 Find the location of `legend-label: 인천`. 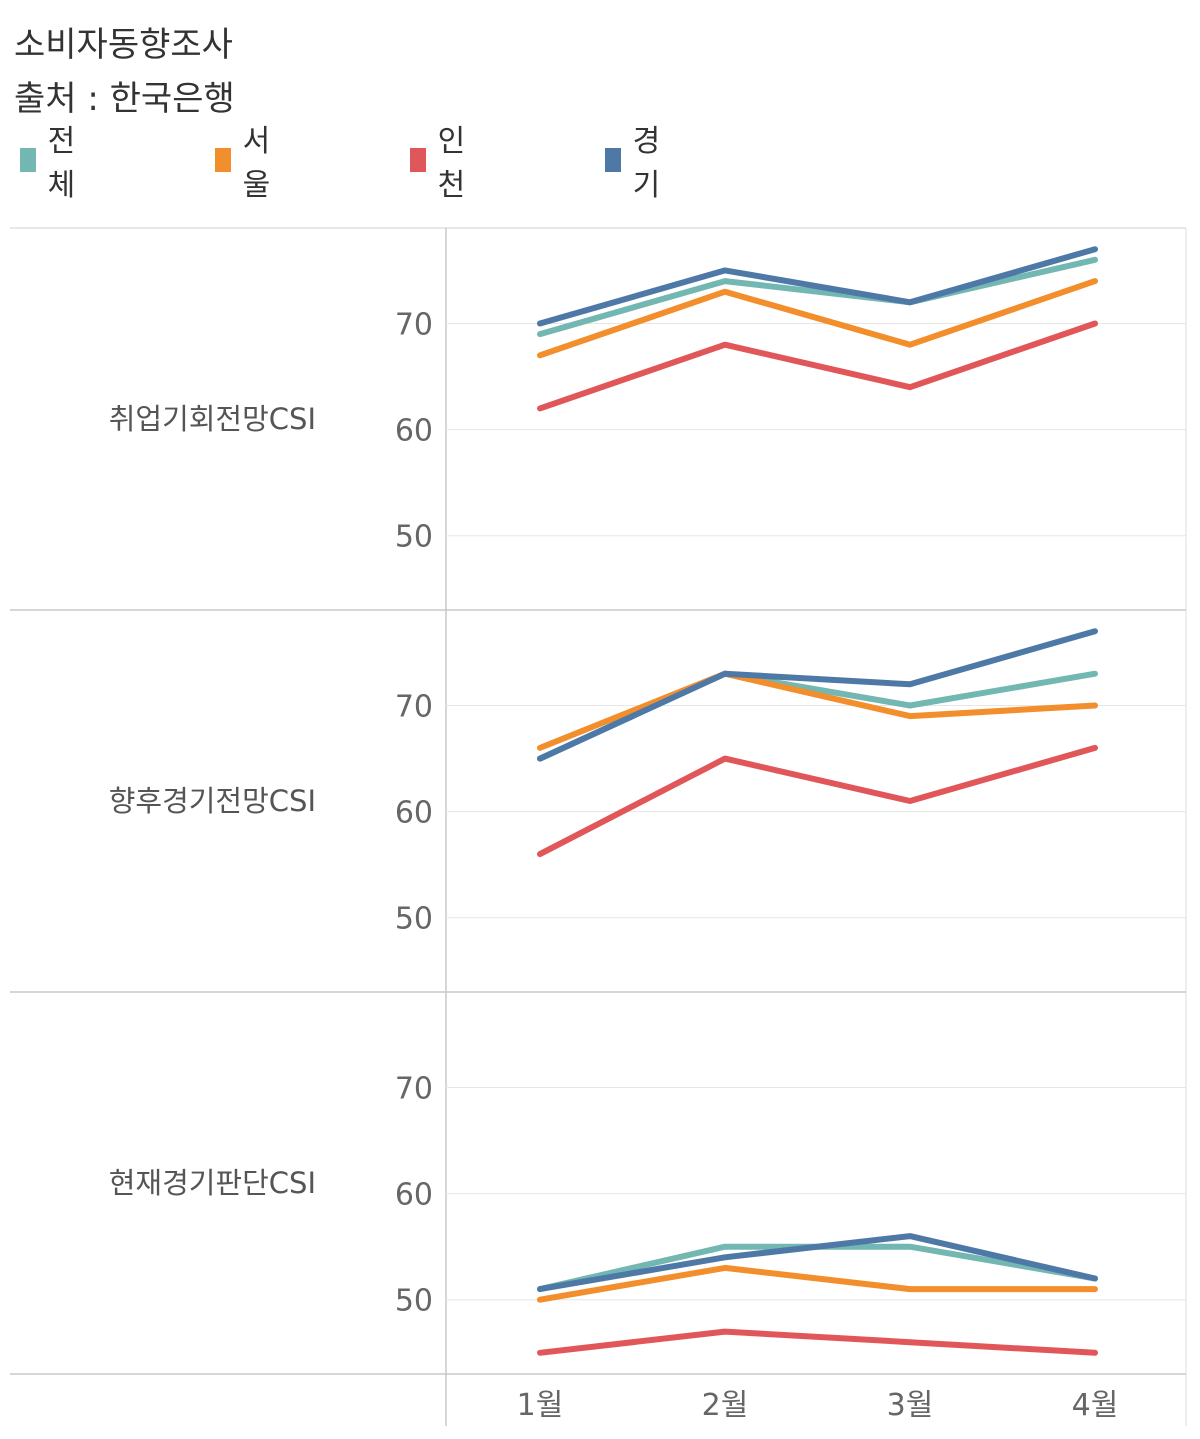

legend-label: 인천 is located at coordinates (451, 163).